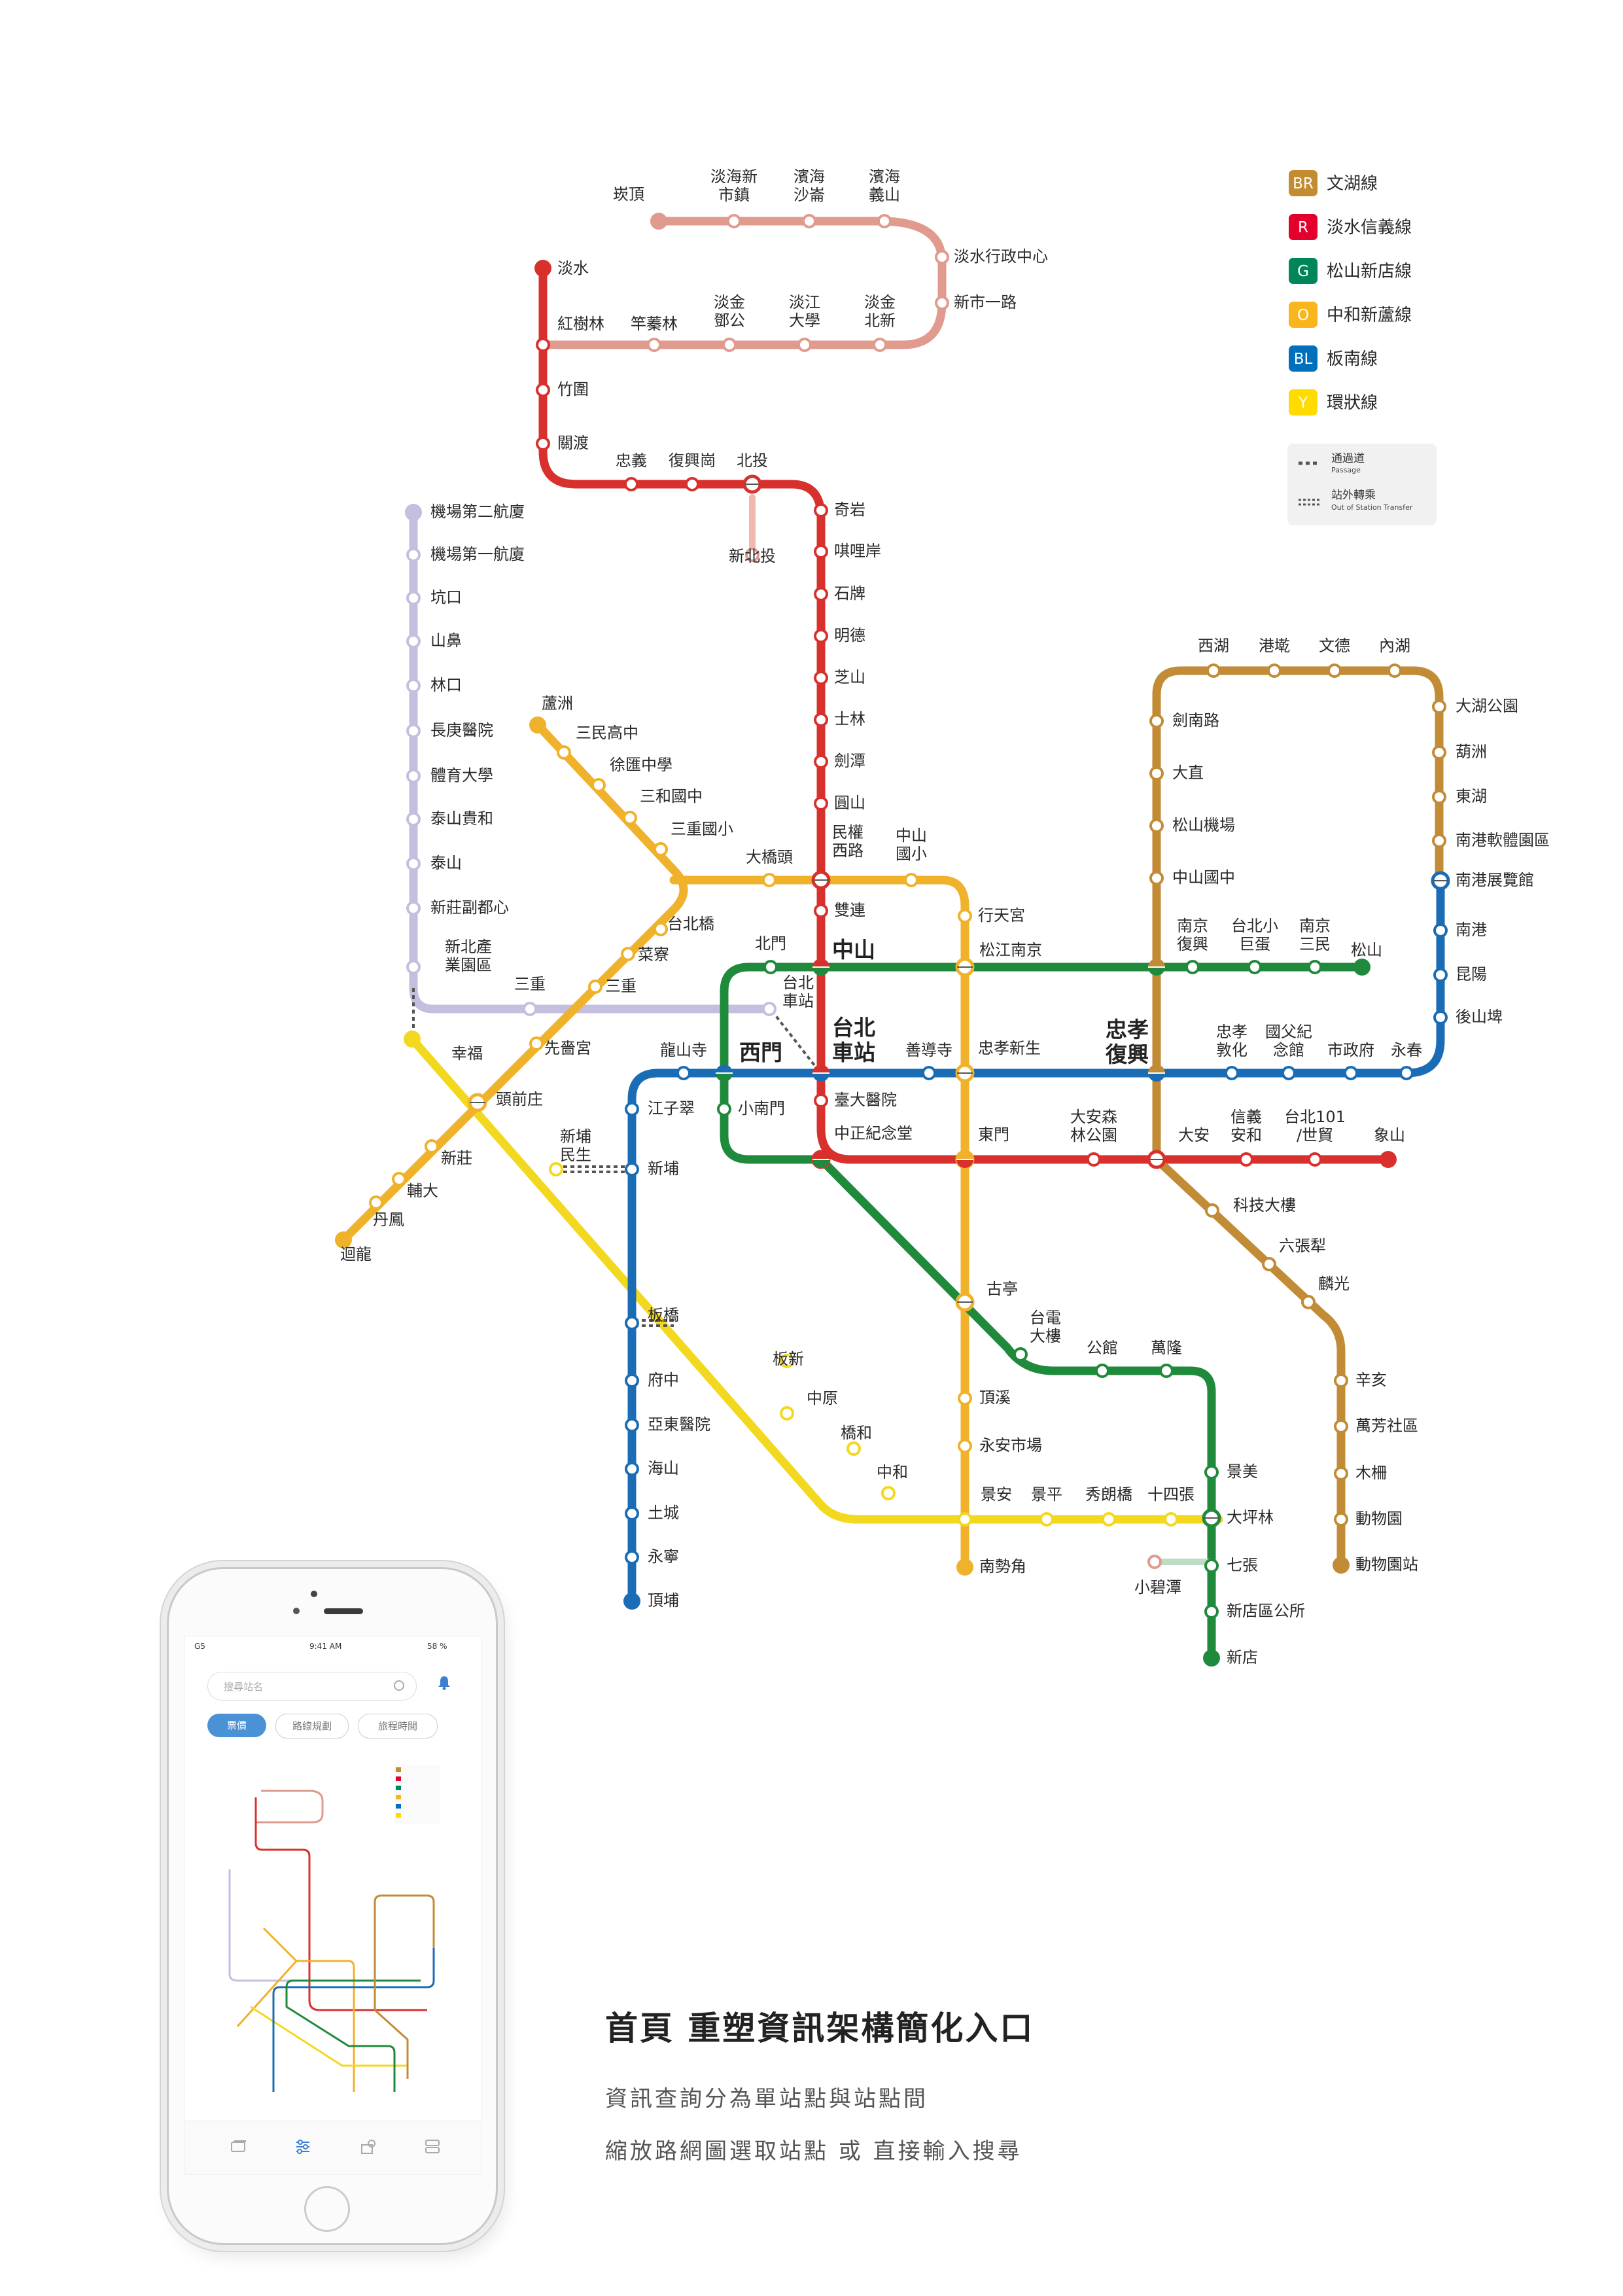 This screenshot has width=1623, height=2296. What do you see at coordinates (1439, 753) in the screenshot?
I see `station-dot-huzhou` at bounding box center [1439, 753].